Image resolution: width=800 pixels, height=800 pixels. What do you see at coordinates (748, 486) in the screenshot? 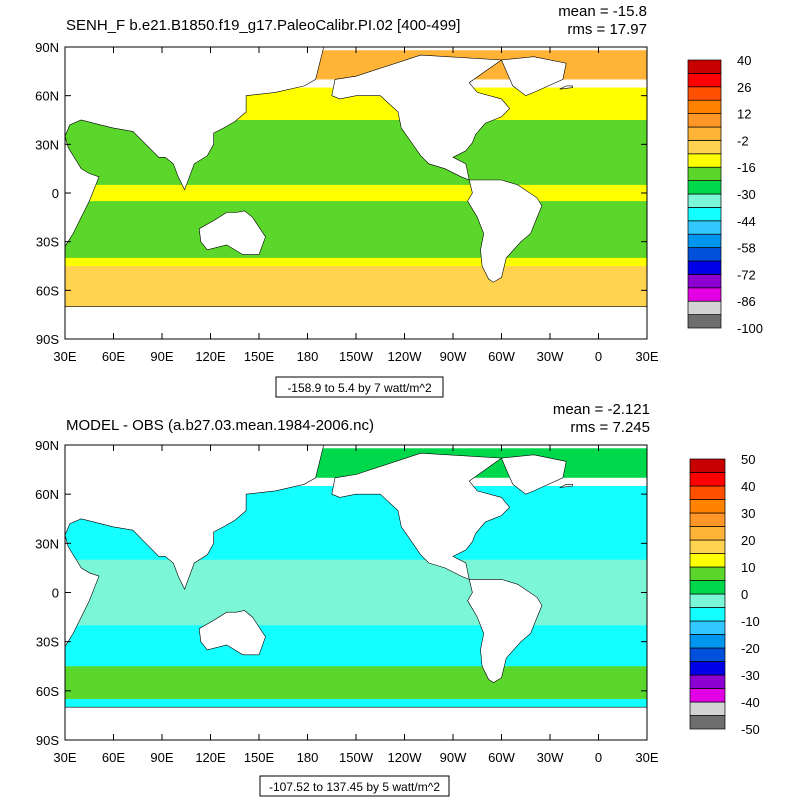
I see `colorbar-label: 40` at bounding box center [748, 486].